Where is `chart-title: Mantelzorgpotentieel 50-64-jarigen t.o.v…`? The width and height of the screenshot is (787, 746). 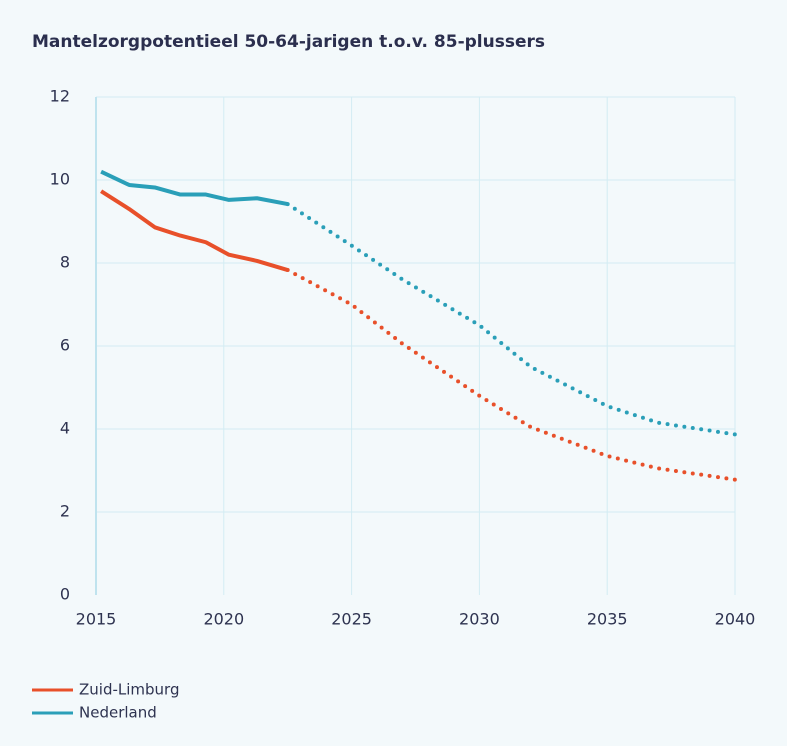 chart-title: Mantelzorgpotentieel 50-64-jarigen t.o.v… is located at coordinates (288, 42).